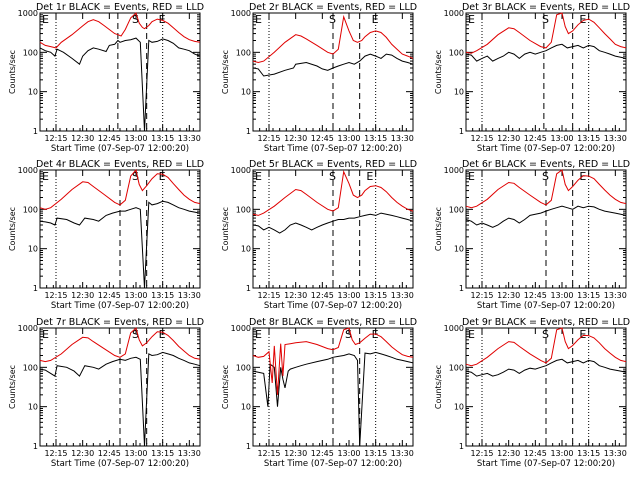 Image resolution: width=640 pixels, height=480 pixels. Describe the element at coordinates (120, 322) in the screenshot. I see `panel-title: Det 7r BLACK = Events, RED = LLD` at that location.